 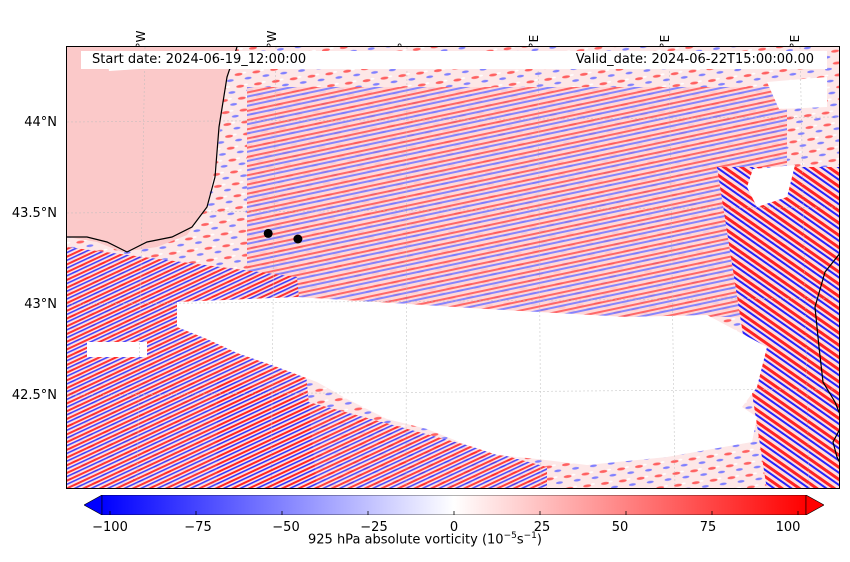 I want to click on colorbar-tick-label: 100, so click(x=788, y=527).